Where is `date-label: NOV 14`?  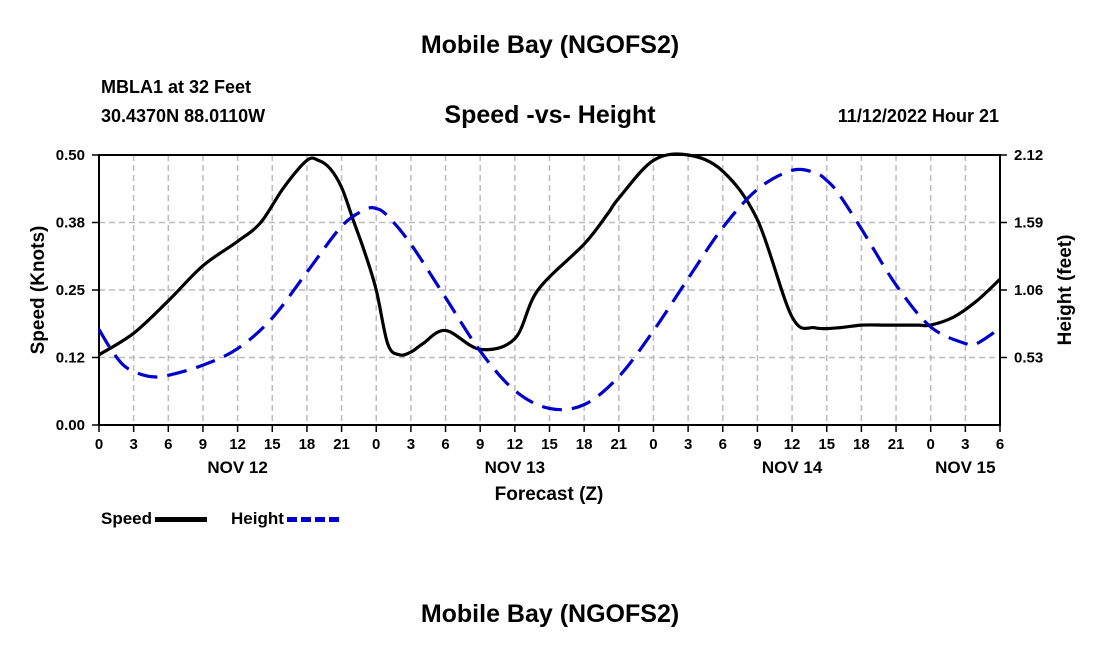
date-label: NOV 14 is located at coordinates (792, 467).